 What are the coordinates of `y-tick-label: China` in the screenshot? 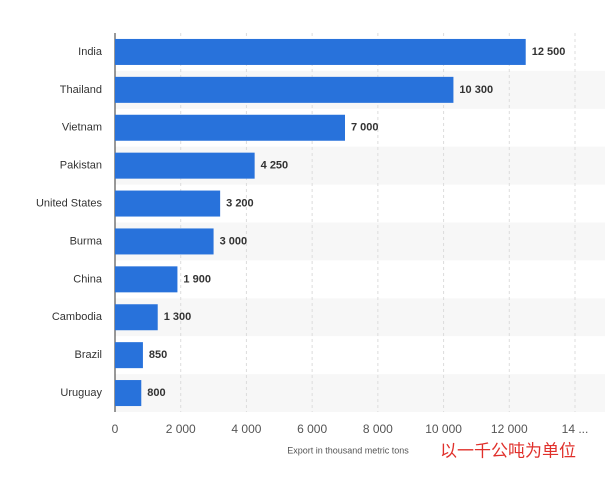 It's located at (88, 279).